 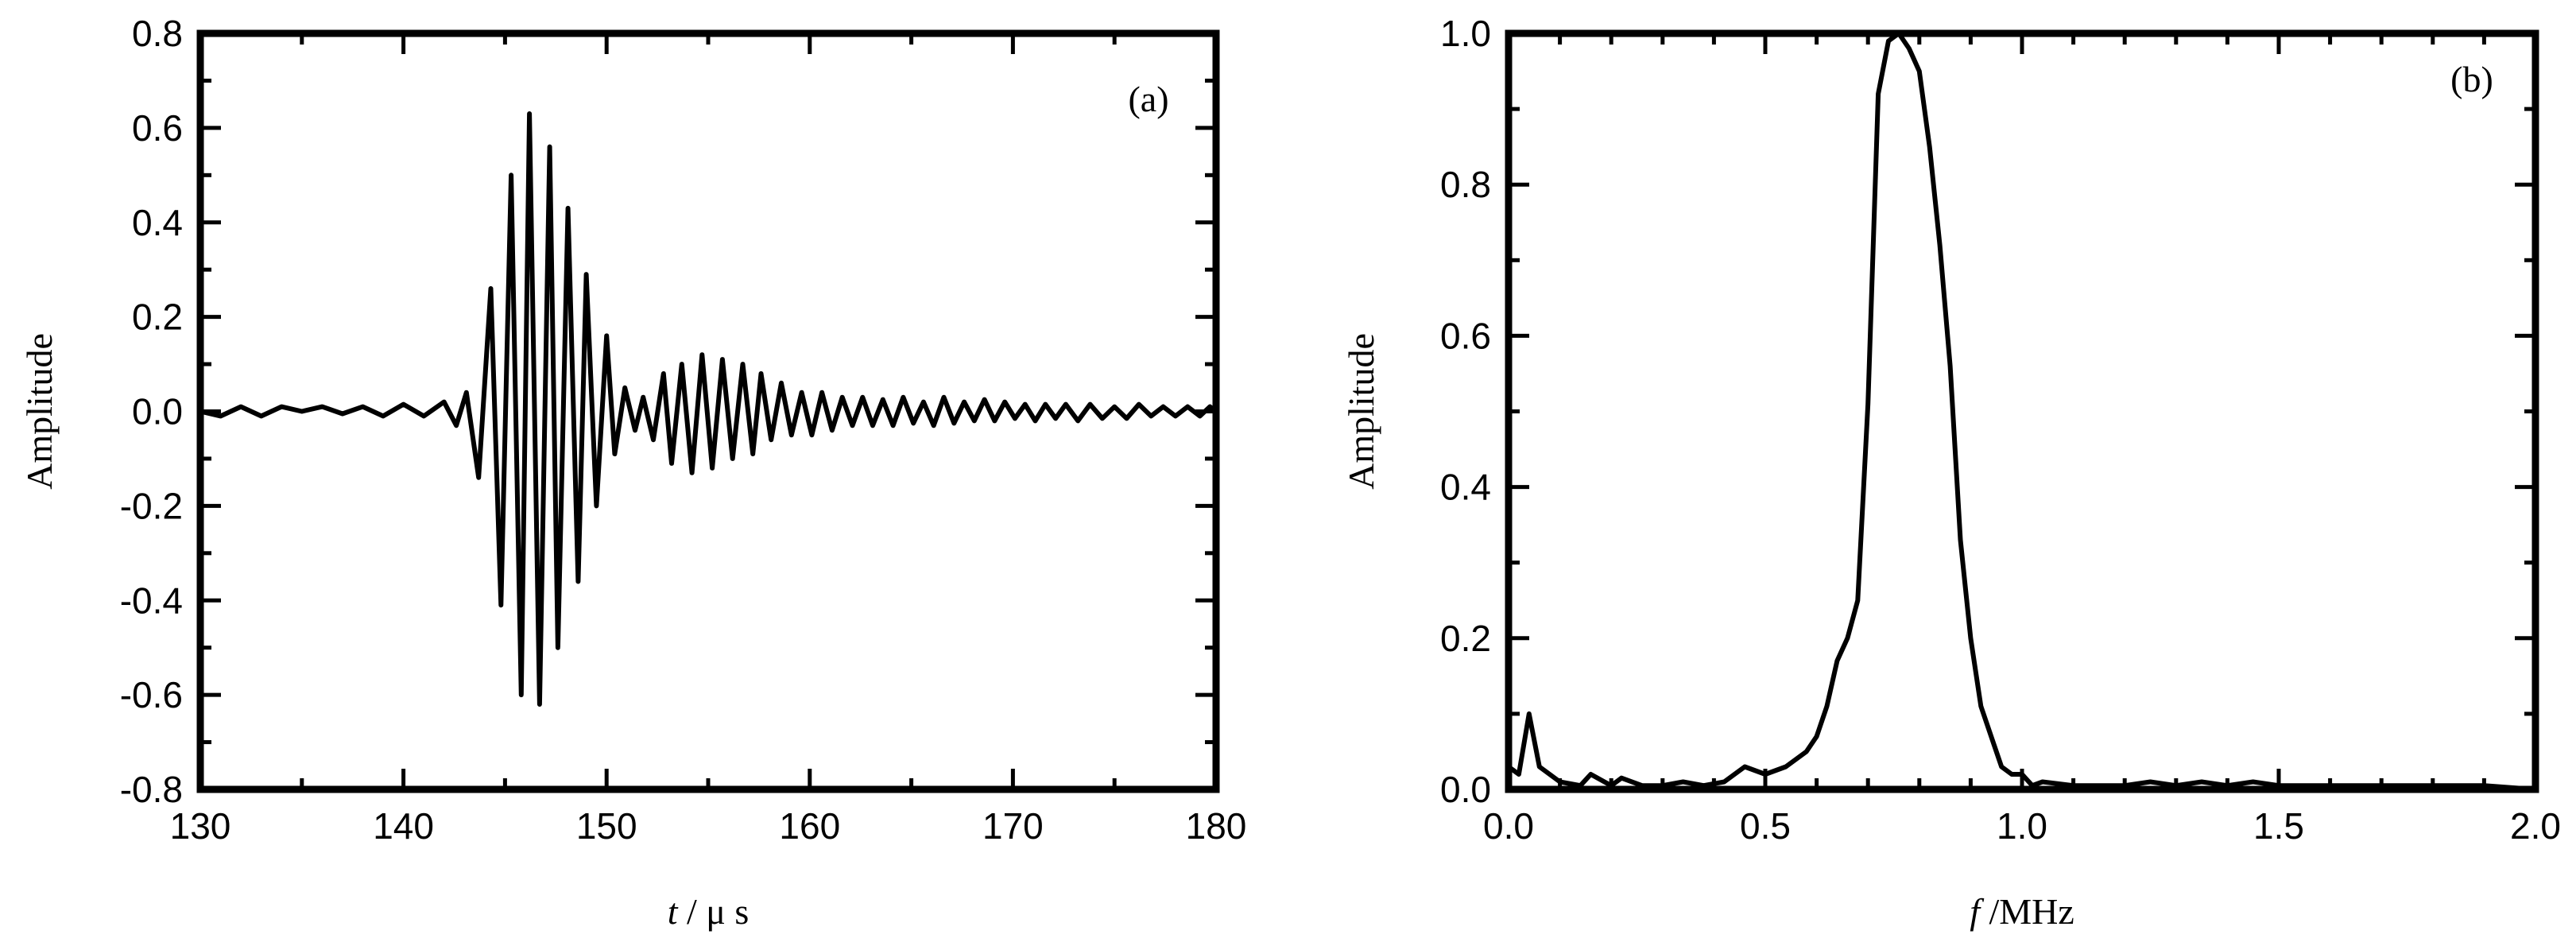 I want to click on x-axis-title-variable: t, so click(x=673, y=911).